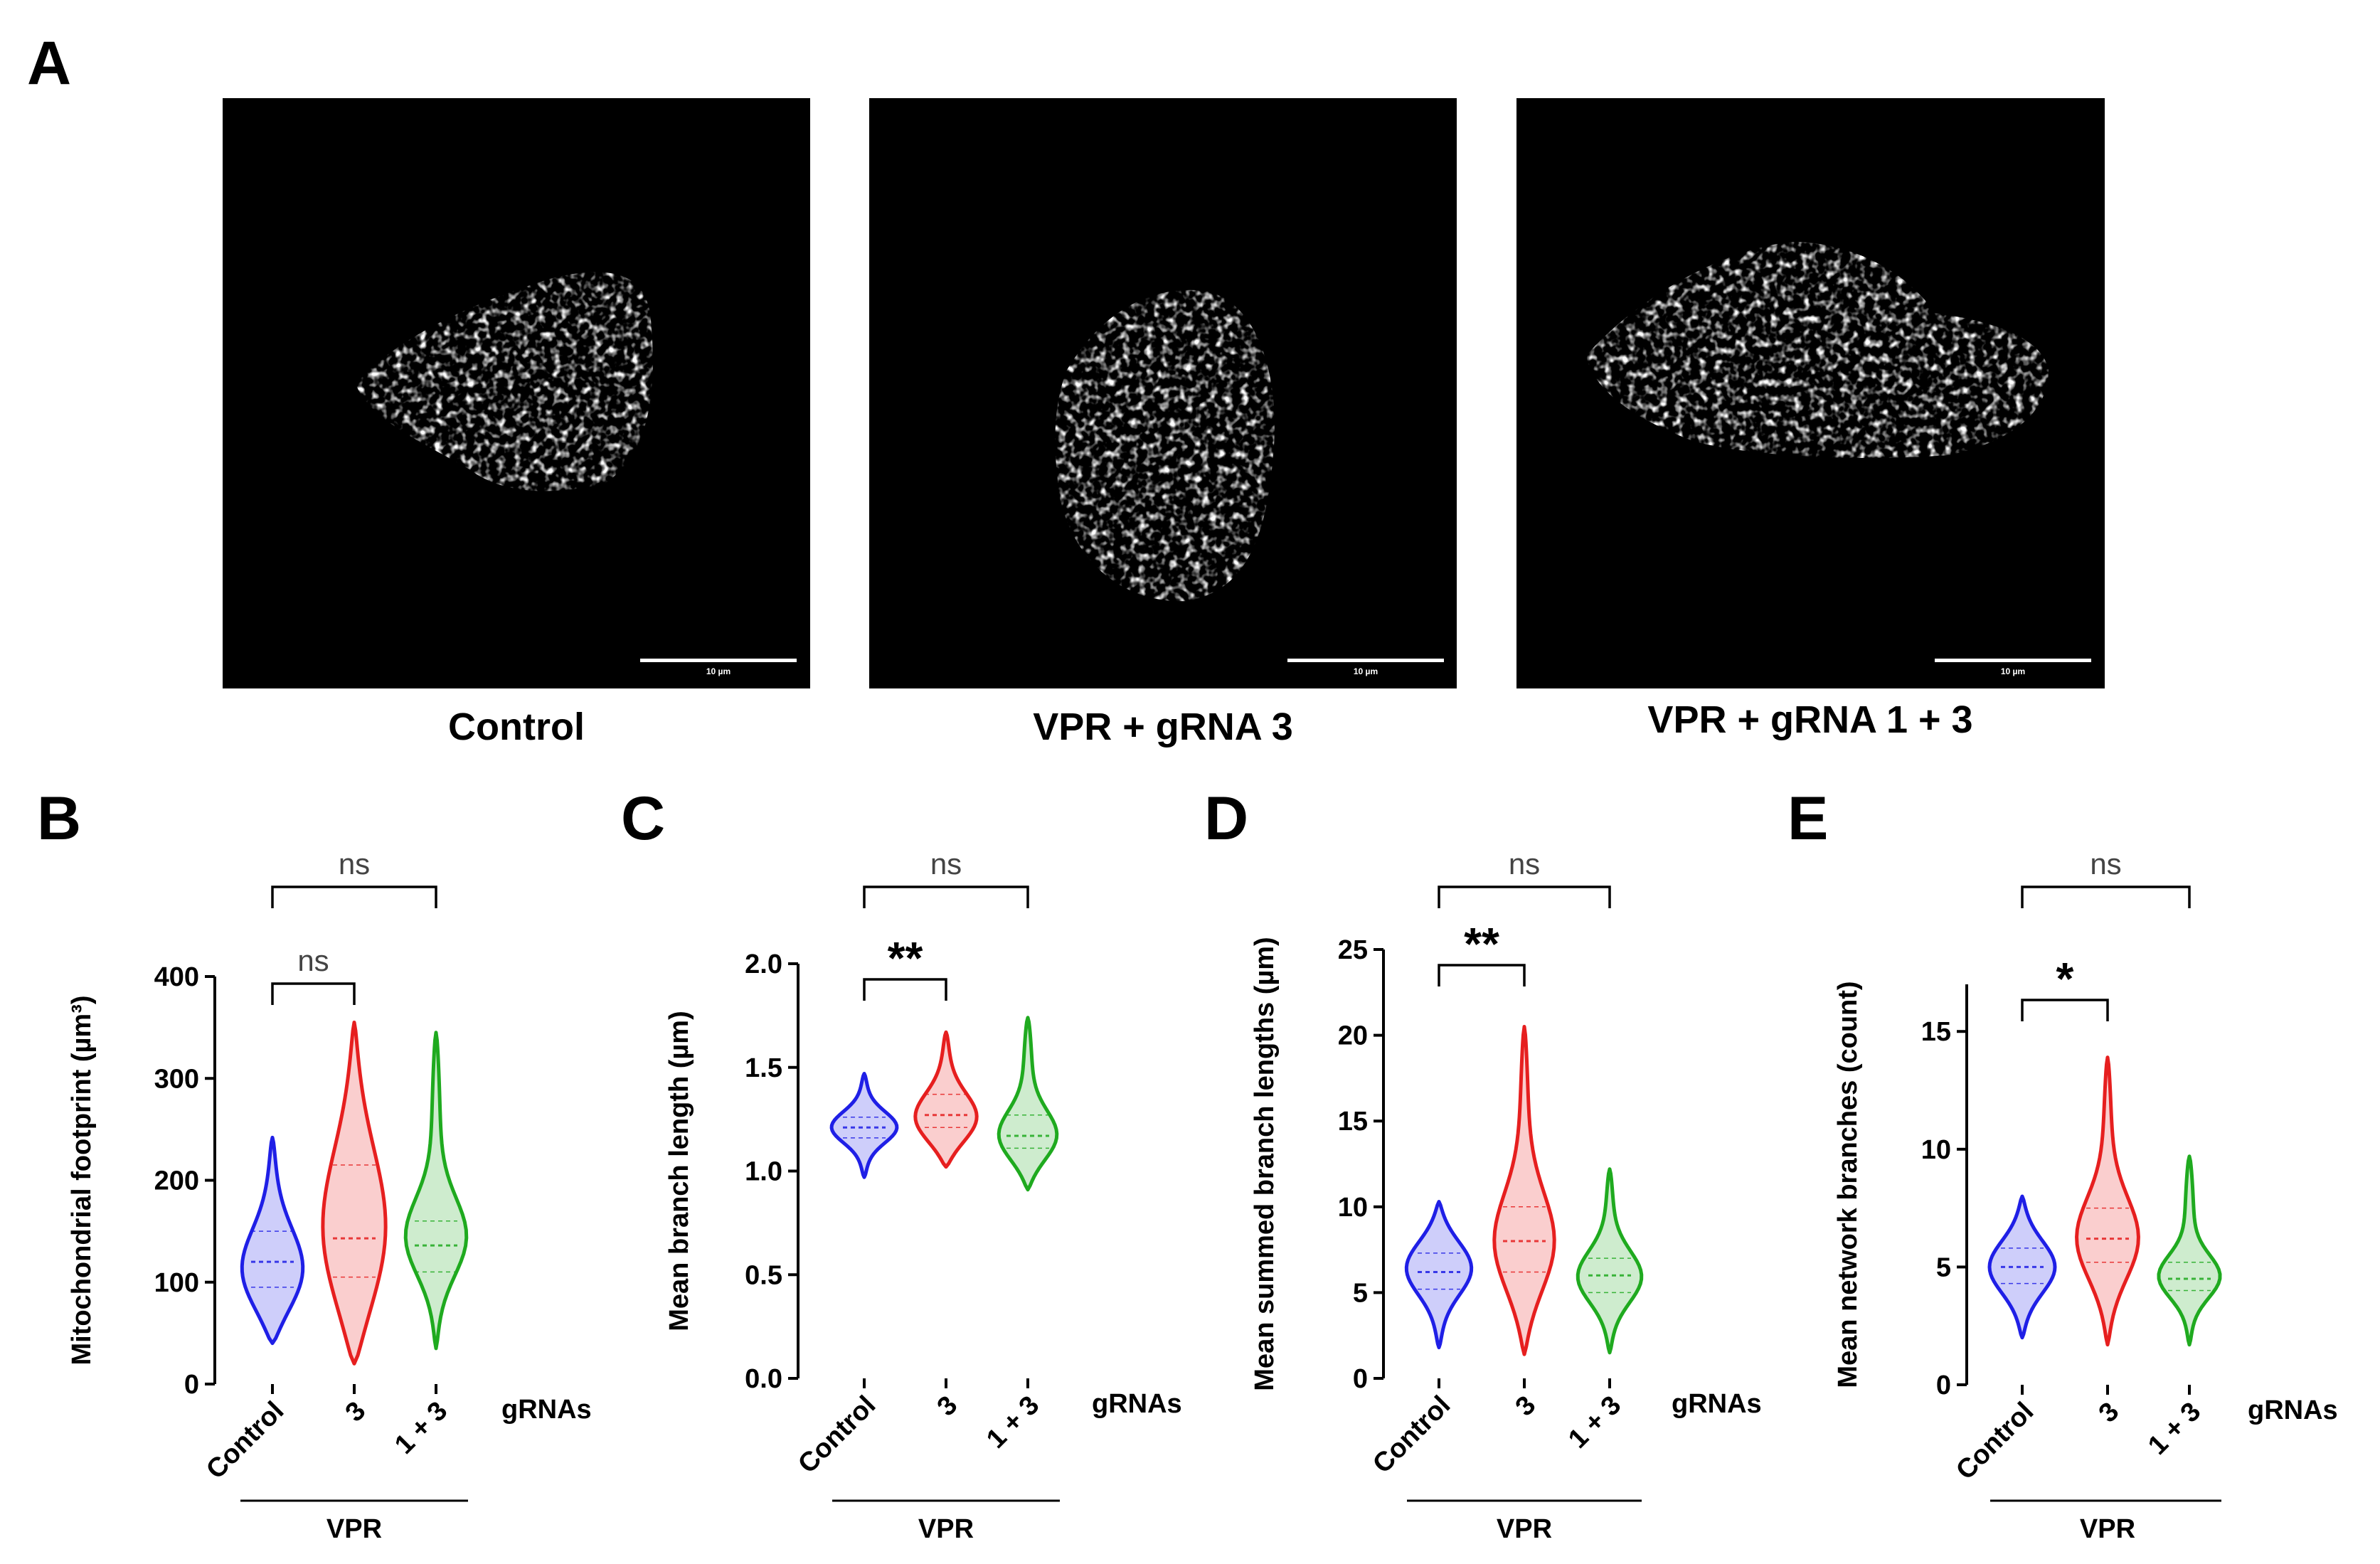 The image size is (2380, 1564). Describe the element at coordinates (763, 1172) in the screenshot. I see `y-tick-label: 1.0` at that location.